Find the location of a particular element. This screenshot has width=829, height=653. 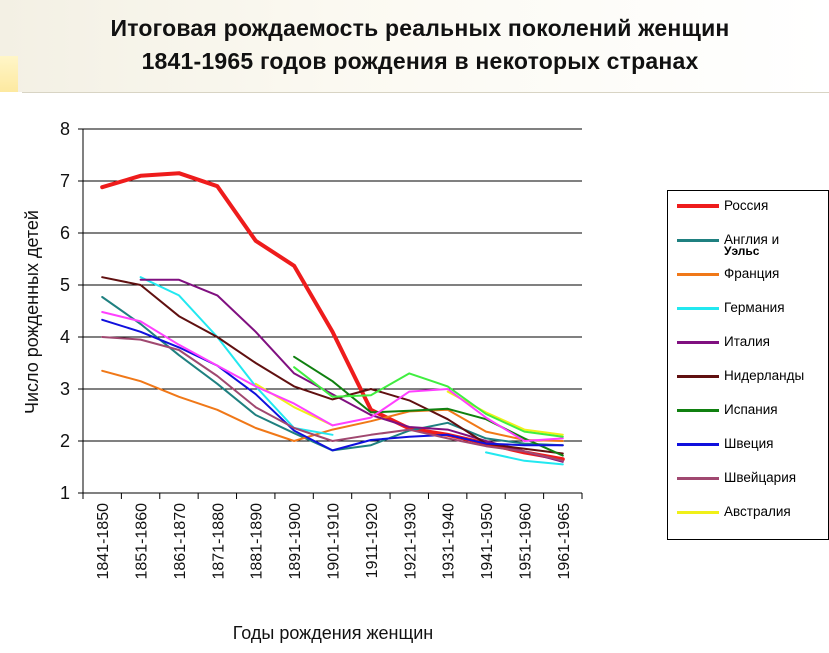

legend-label-text: Австралия is located at coordinates (757, 511).